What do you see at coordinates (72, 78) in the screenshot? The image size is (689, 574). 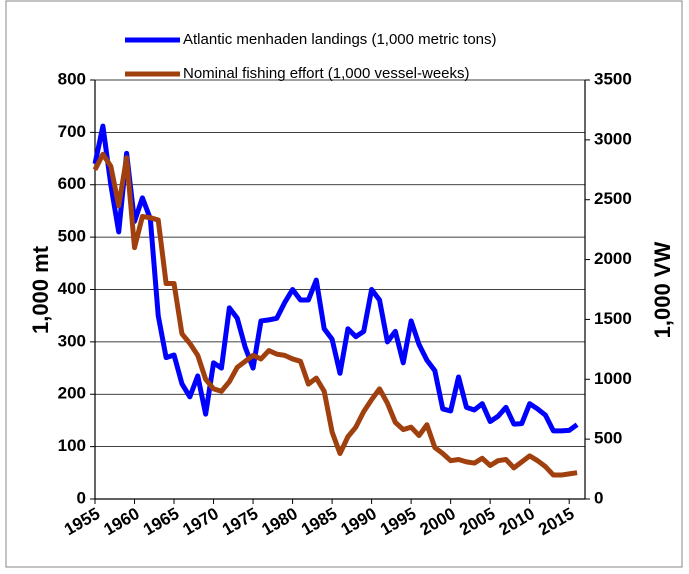 I see `y-tick-label: 800` at bounding box center [72, 78].